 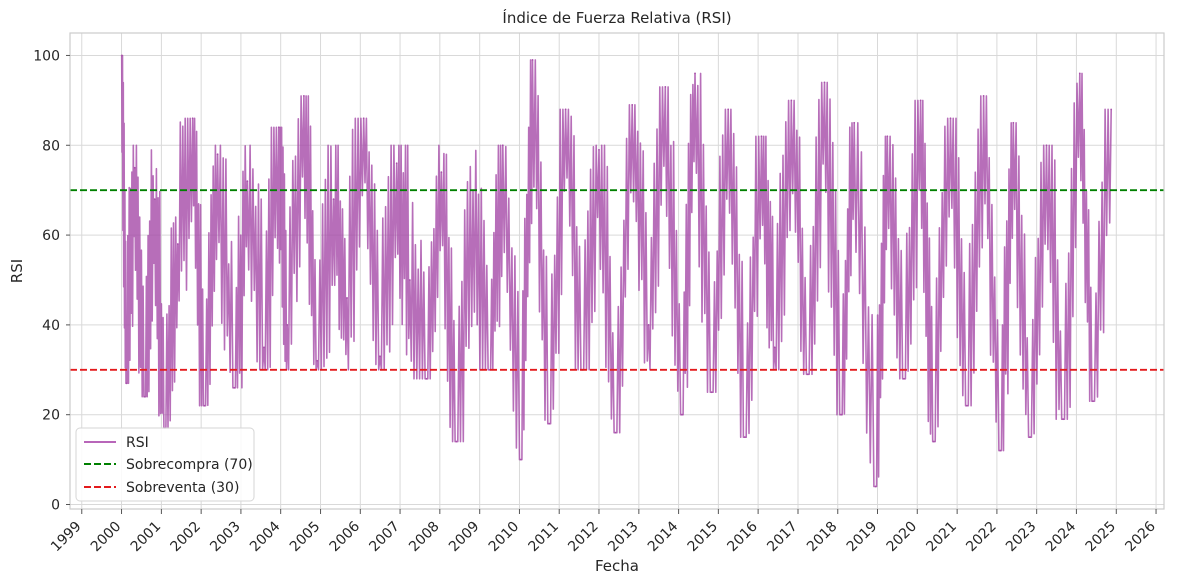 What do you see at coordinates (225, 537) in the screenshot?
I see `x-tick-label: 2003` at bounding box center [225, 537].